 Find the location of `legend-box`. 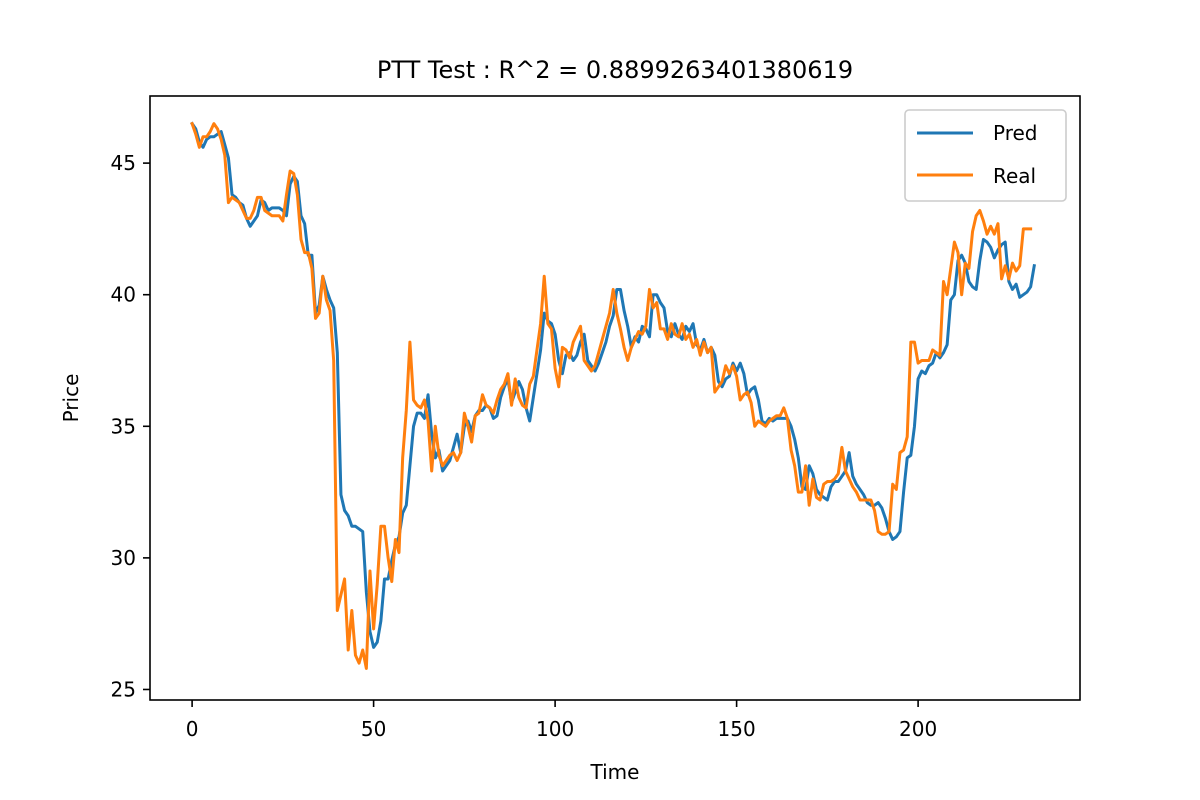

legend-box is located at coordinates (985, 155).